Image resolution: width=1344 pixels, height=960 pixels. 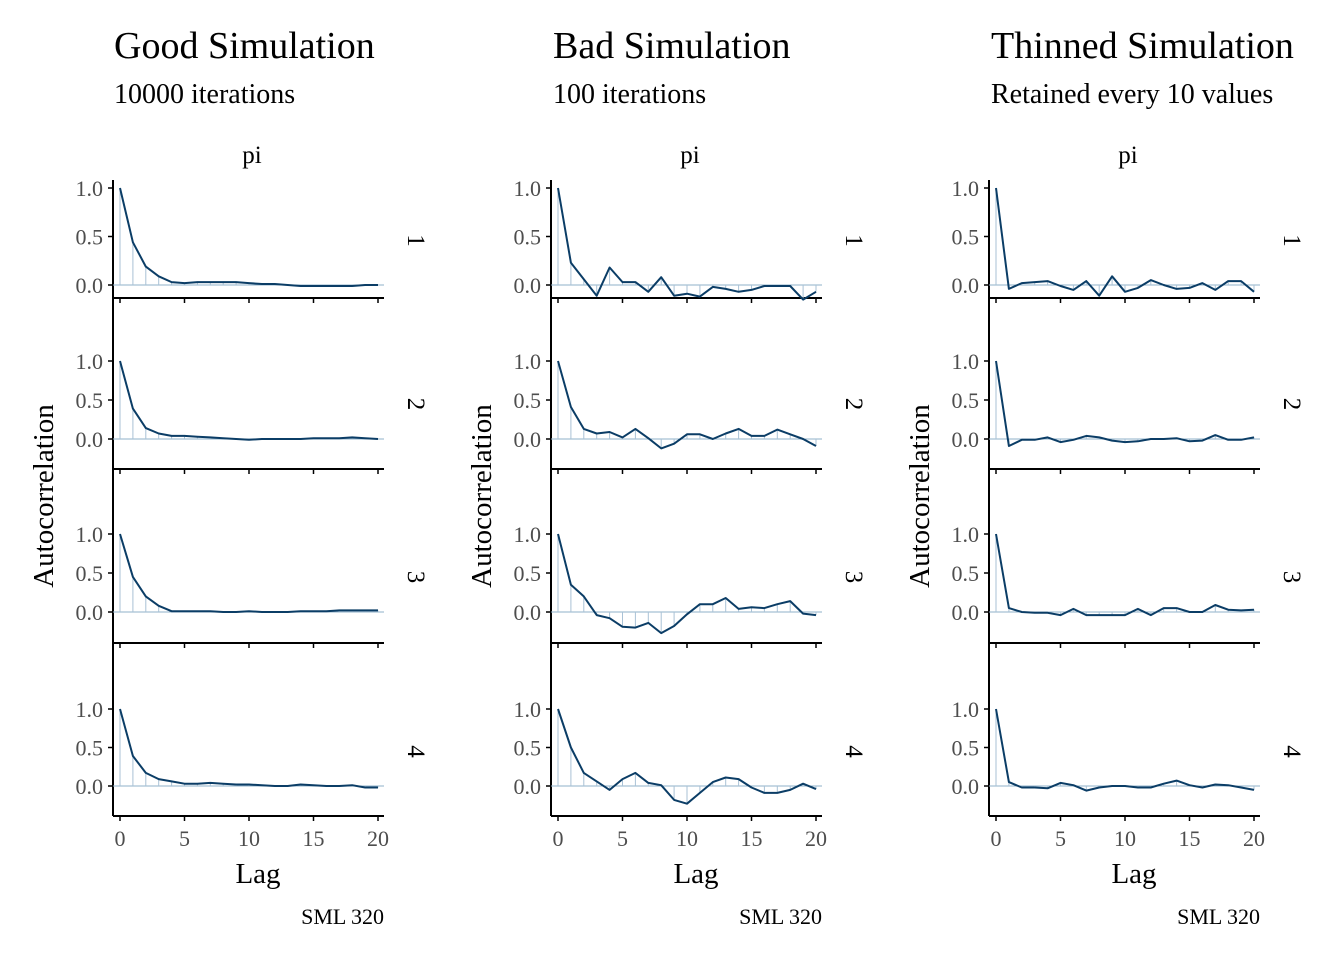 I want to click on chart-title: Good Simulation, so click(x=244, y=46).